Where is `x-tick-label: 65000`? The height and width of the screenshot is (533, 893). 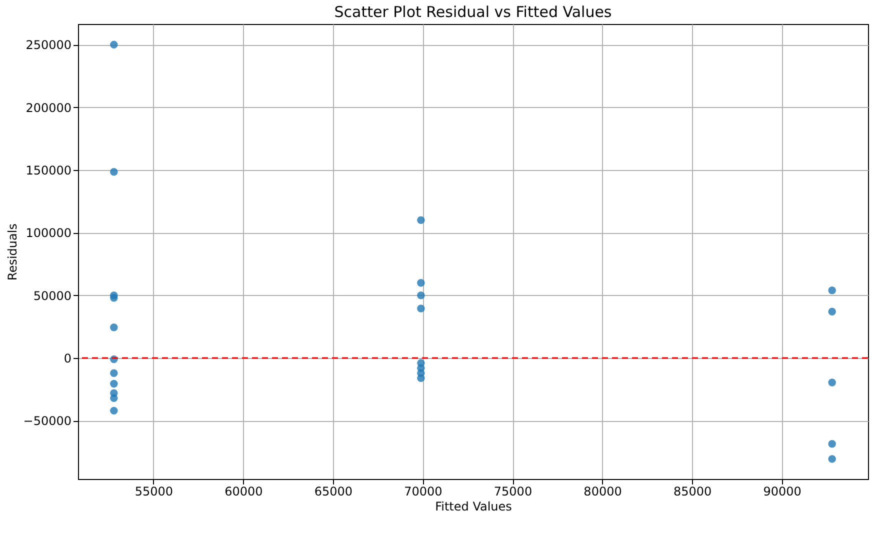 x-tick-label: 65000 is located at coordinates (333, 491).